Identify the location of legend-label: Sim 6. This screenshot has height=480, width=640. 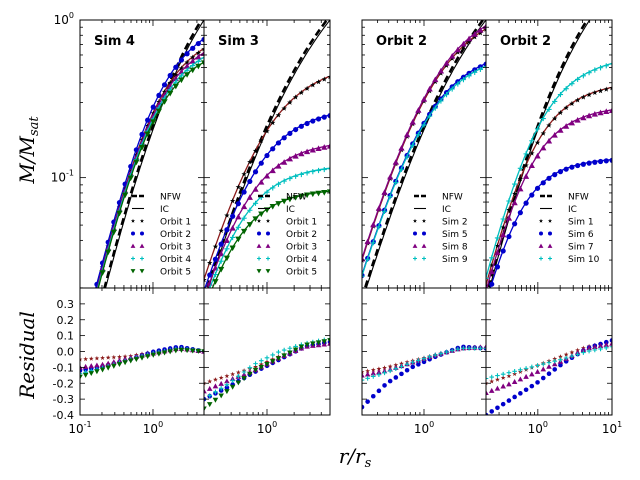
(581, 235).